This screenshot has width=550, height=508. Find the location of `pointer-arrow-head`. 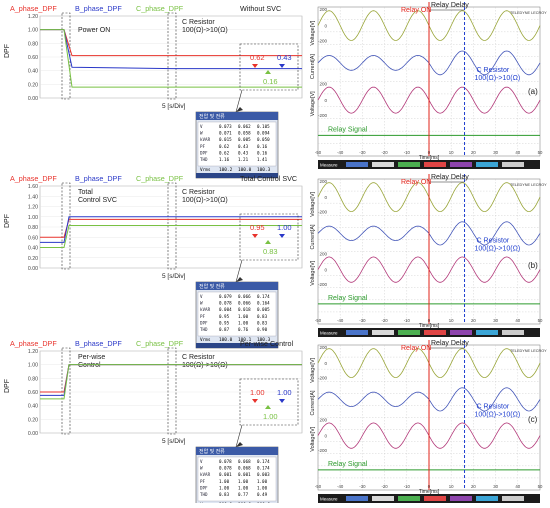

pointer-arrow-head is located at coordinates (239, 109).